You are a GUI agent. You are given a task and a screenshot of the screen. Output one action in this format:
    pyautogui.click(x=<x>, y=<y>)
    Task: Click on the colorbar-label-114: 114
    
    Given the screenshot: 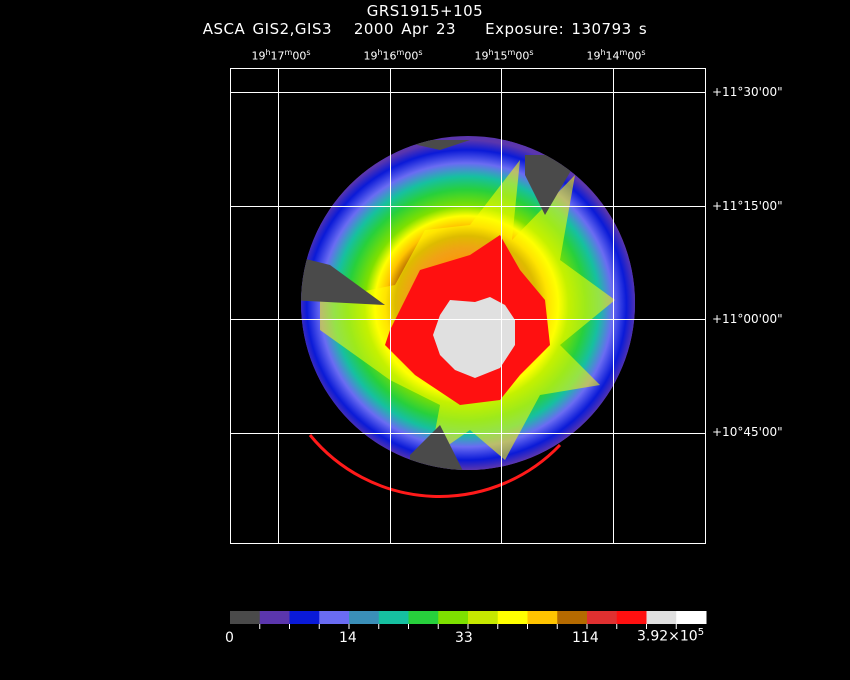 What is the action you would take?
    pyautogui.click(x=585, y=638)
    